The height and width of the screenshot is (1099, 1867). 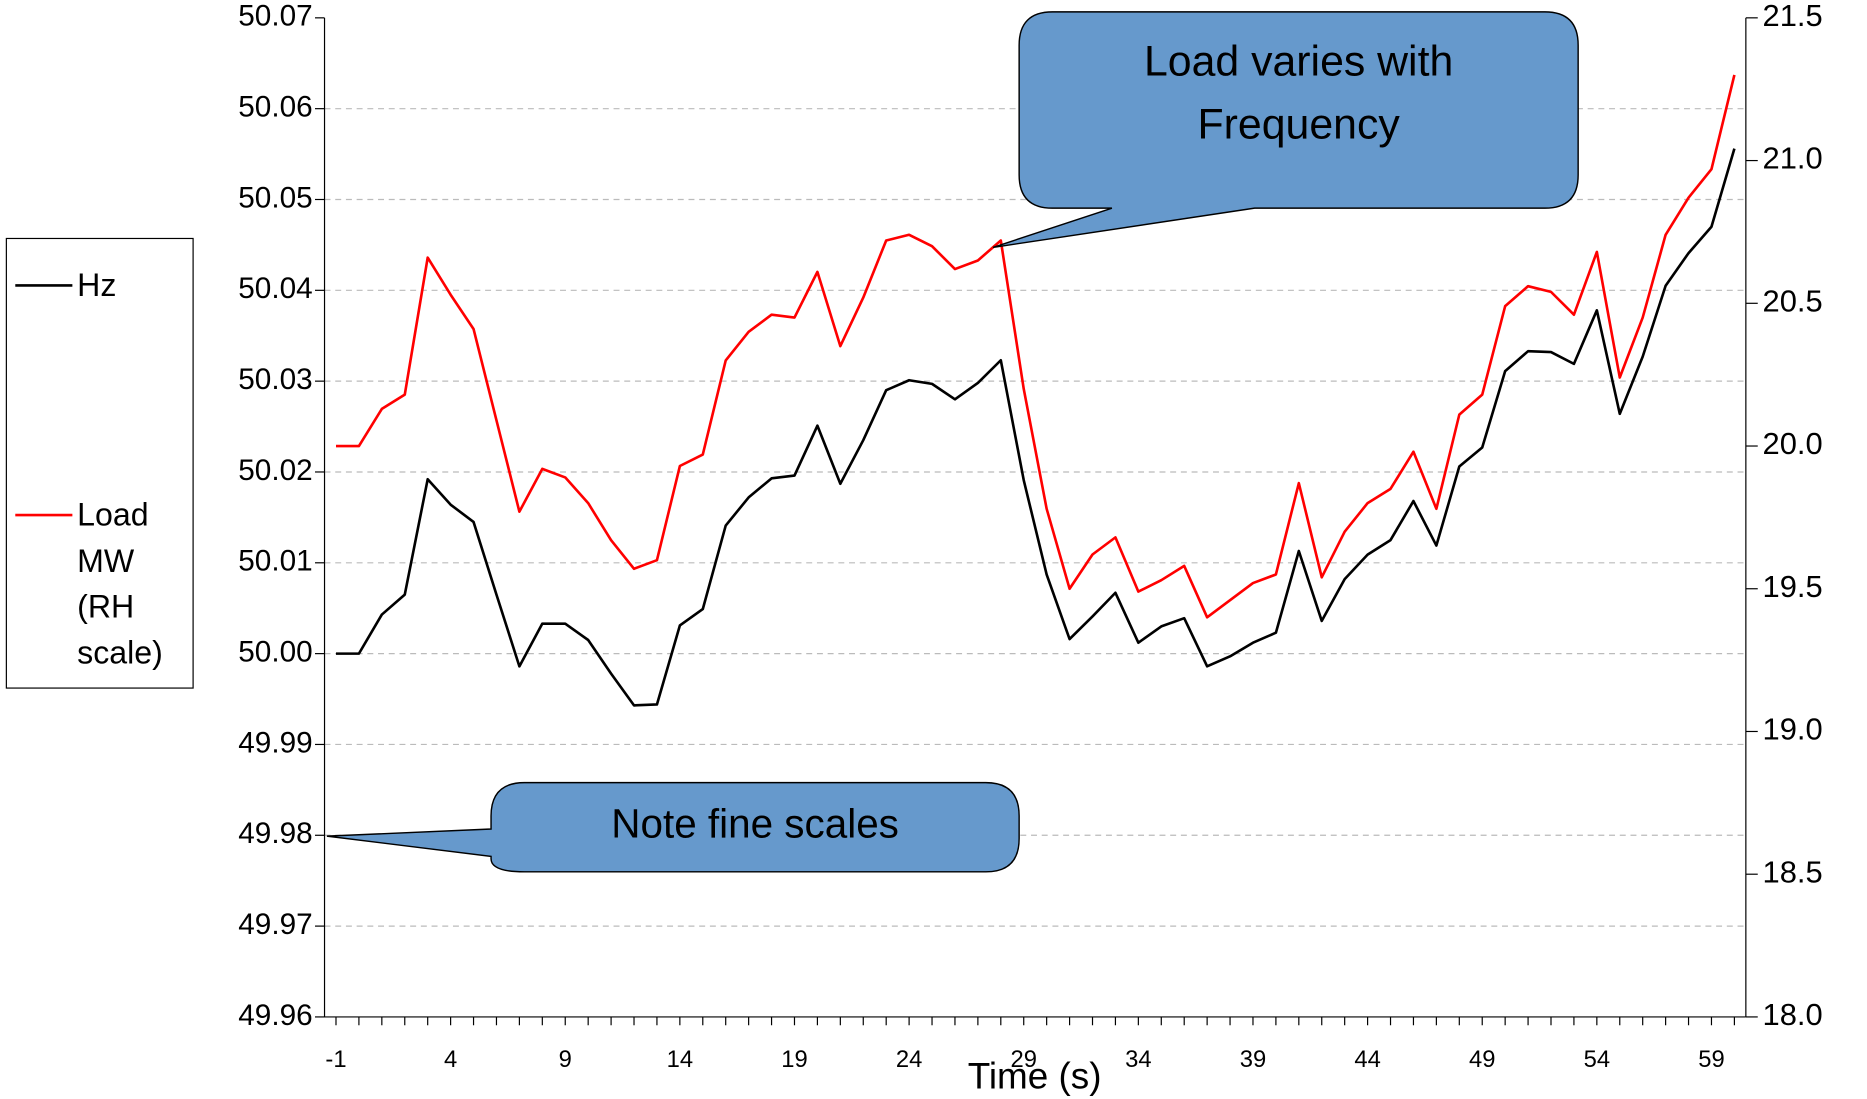 I want to click on x-axis-label: Time (s), so click(x=1035, y=1076).